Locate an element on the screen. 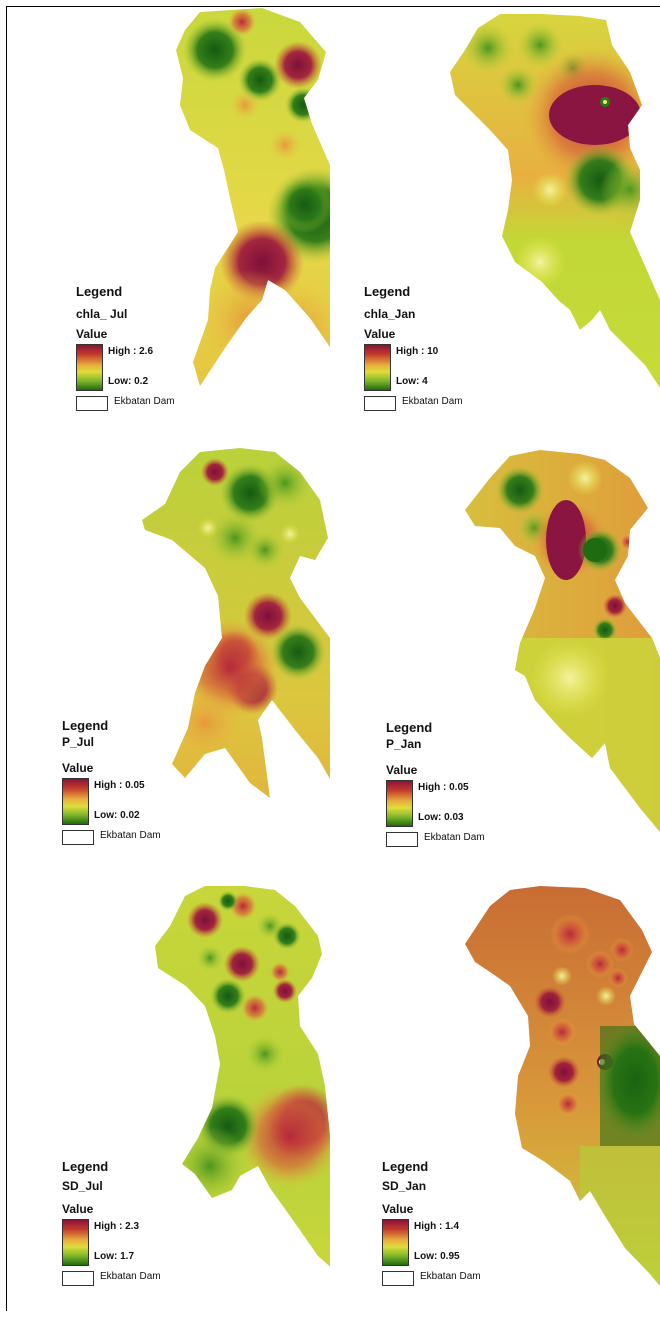 The image size is (660, 1317). legend-layer-name: chla_ Jul is located at coordinates (102, 314).